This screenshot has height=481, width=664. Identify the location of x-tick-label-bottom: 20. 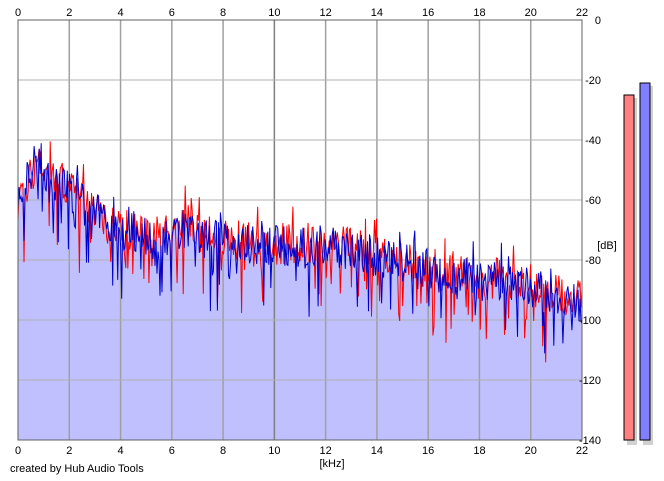
(531, 451).